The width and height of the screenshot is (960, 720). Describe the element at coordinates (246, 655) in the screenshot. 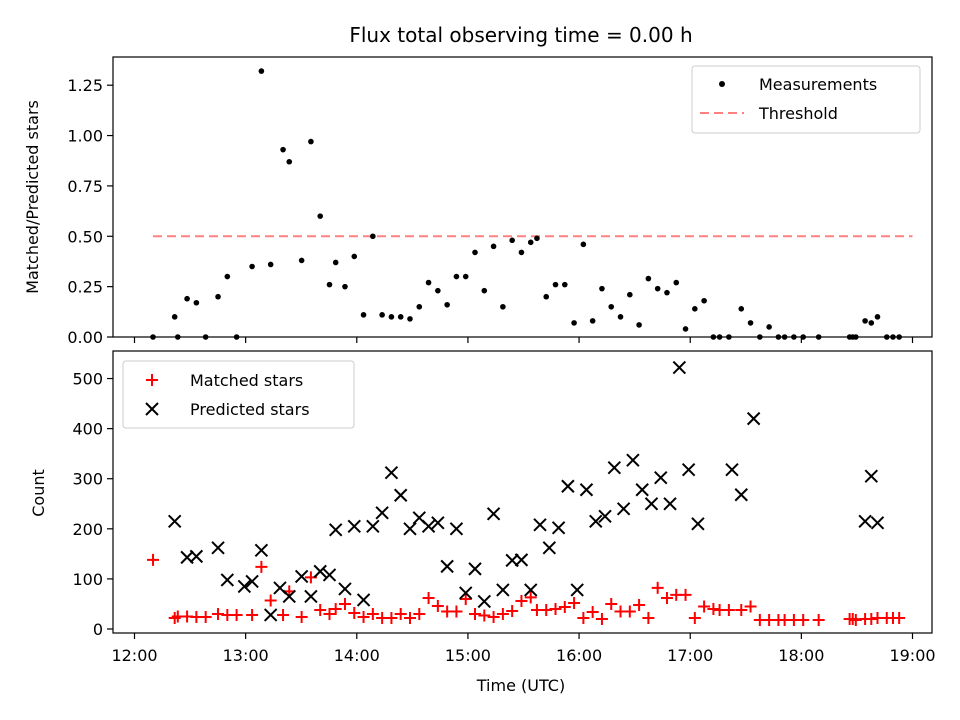

I see `x-tick-label: 13:00` at that location.